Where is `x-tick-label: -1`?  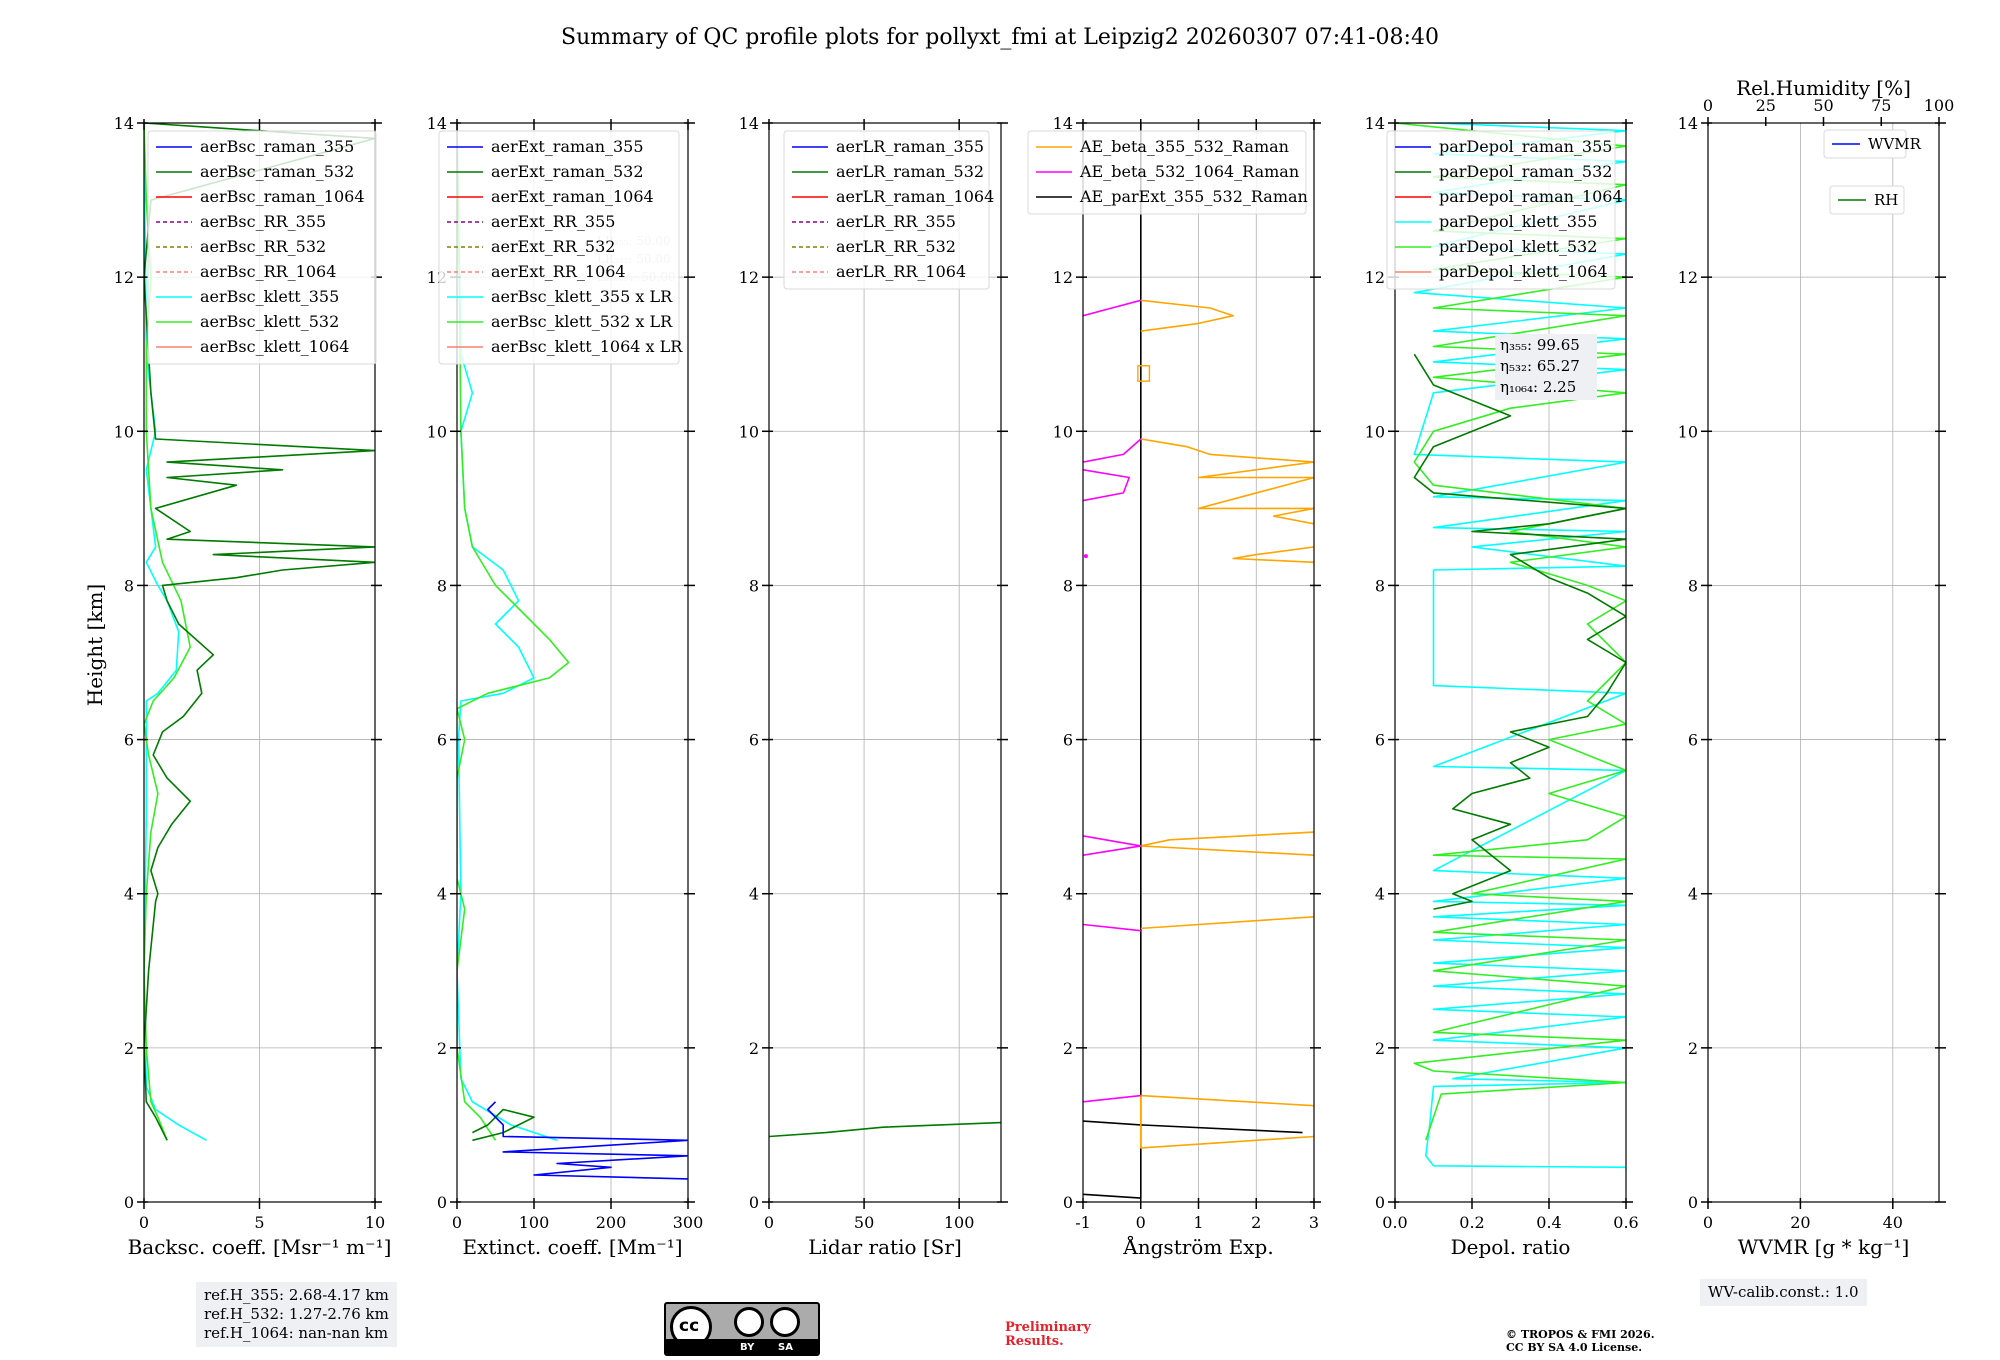 x-tick-label: -1 is located at coordinates (1083, 1222).